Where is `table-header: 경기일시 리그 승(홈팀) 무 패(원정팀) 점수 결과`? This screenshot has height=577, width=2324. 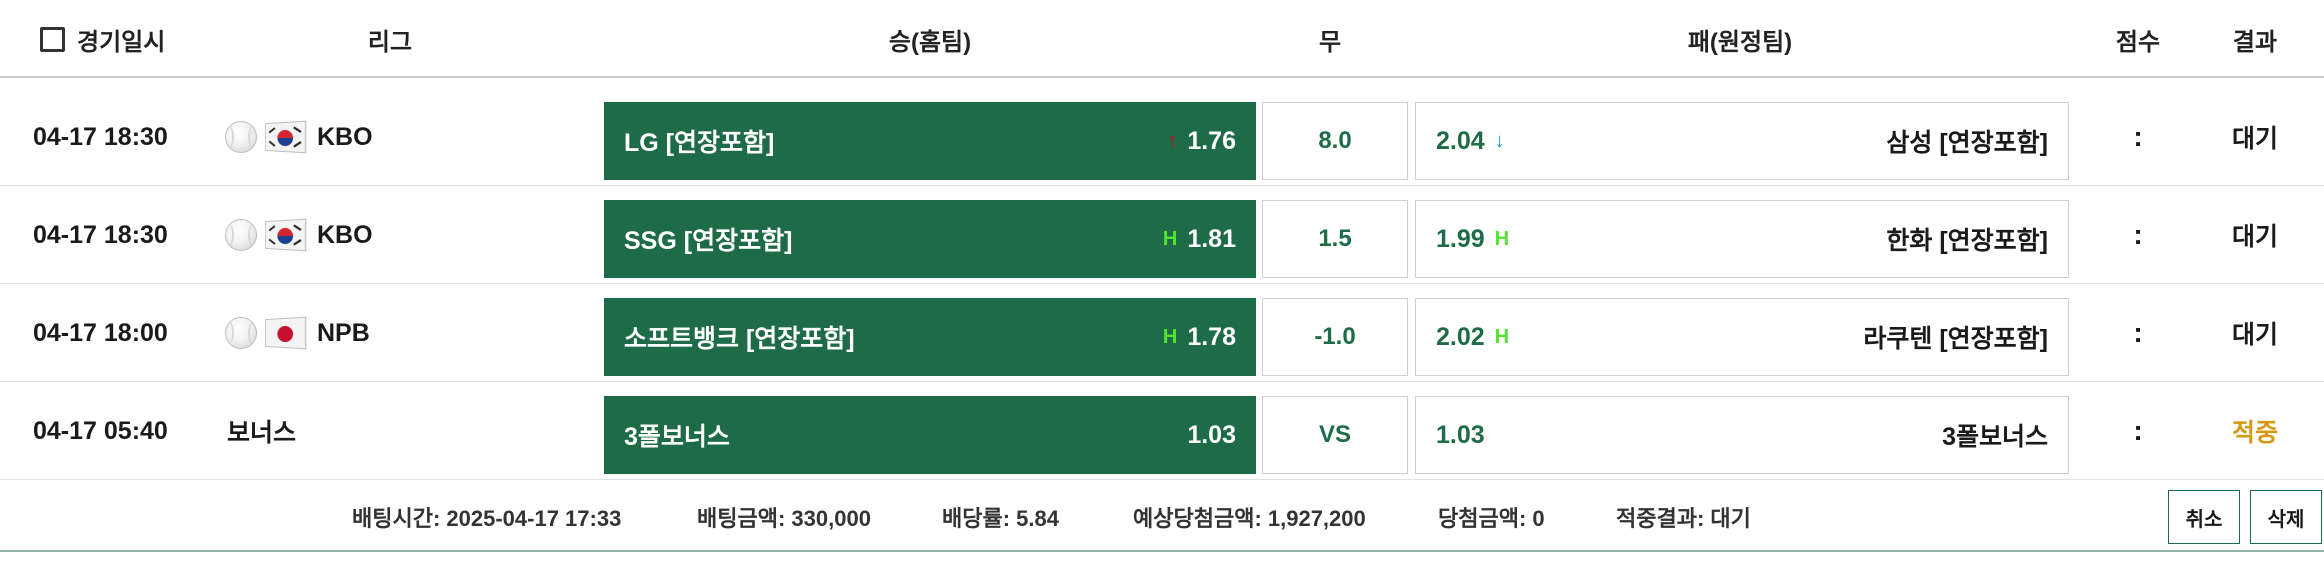 table-header: 경기일시 리그 승(홈팀) 무 패(원정팀) 점수 결과 is located at coordinates (1162, 39).